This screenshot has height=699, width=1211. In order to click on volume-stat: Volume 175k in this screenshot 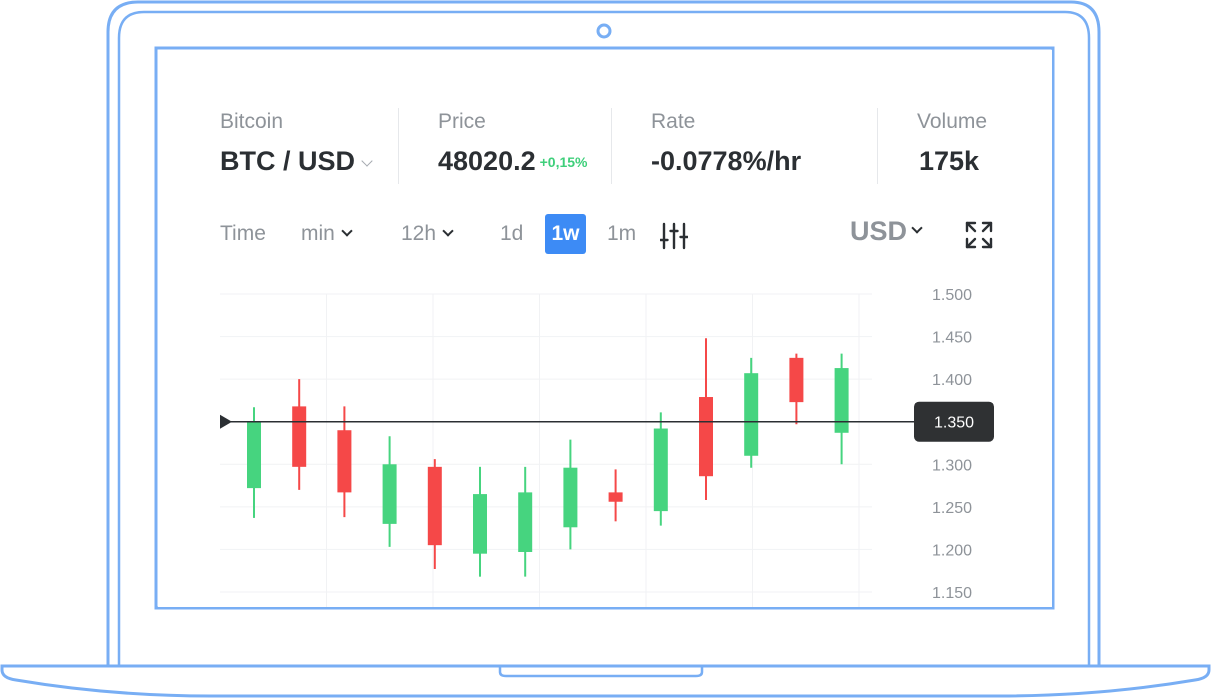, I will do `click(952, 143)`.